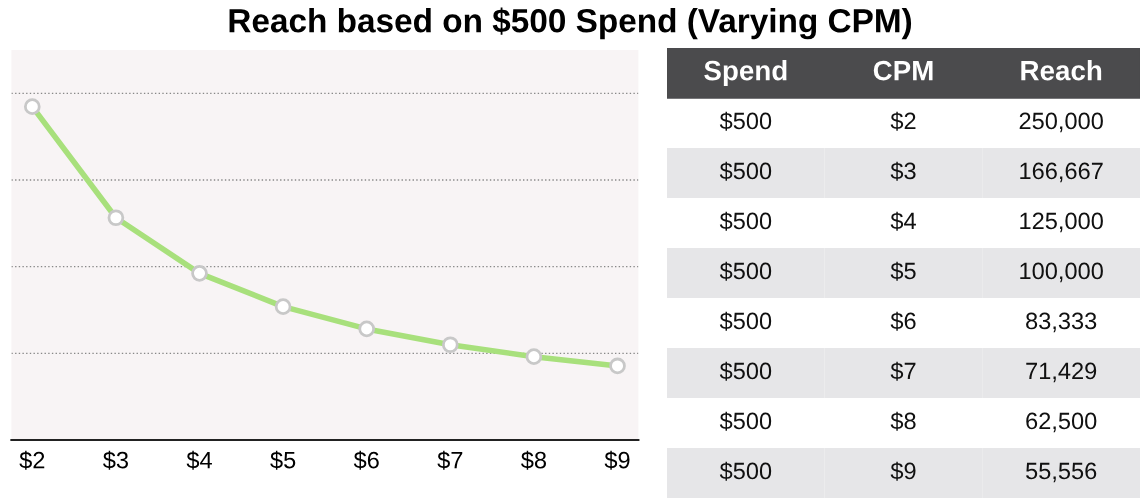  I want to click on text: 125,000, so click(1061, 222).